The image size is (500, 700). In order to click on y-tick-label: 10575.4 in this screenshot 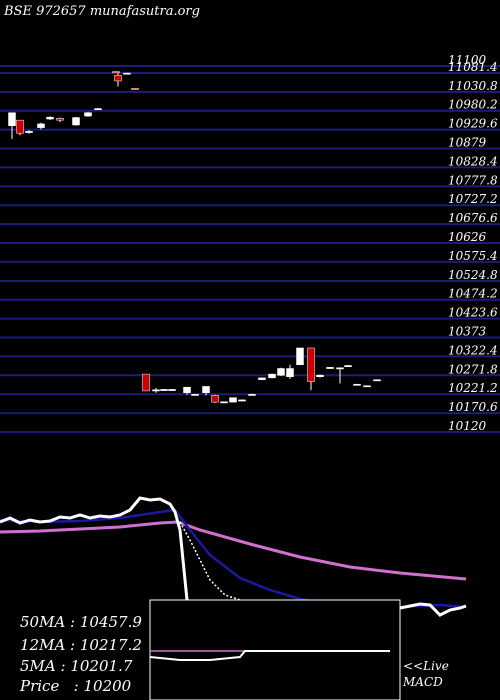, I will do `click(473, 256)`.